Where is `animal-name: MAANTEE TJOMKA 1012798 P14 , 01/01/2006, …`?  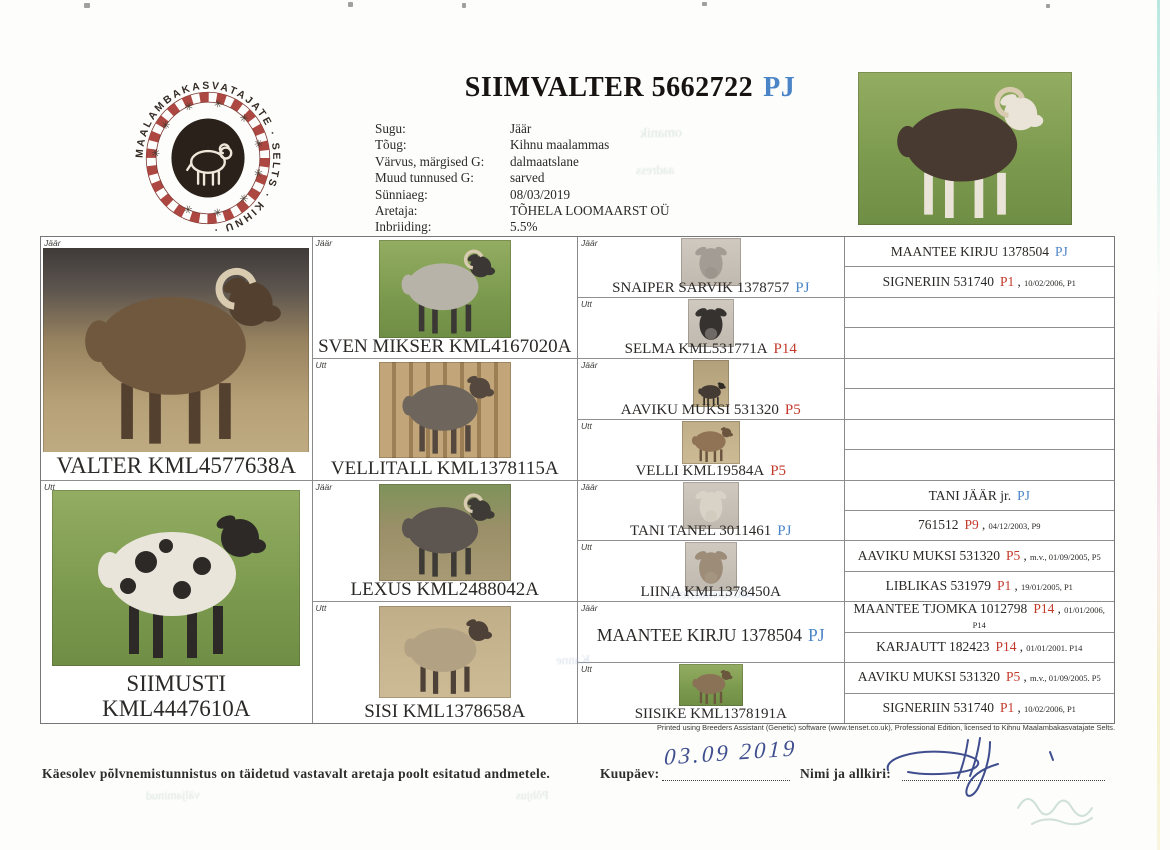 animal-name: MAANTEE TJOMKA 1012798 P14 , 01/01/2006, … is located at coordinates (979, 616).